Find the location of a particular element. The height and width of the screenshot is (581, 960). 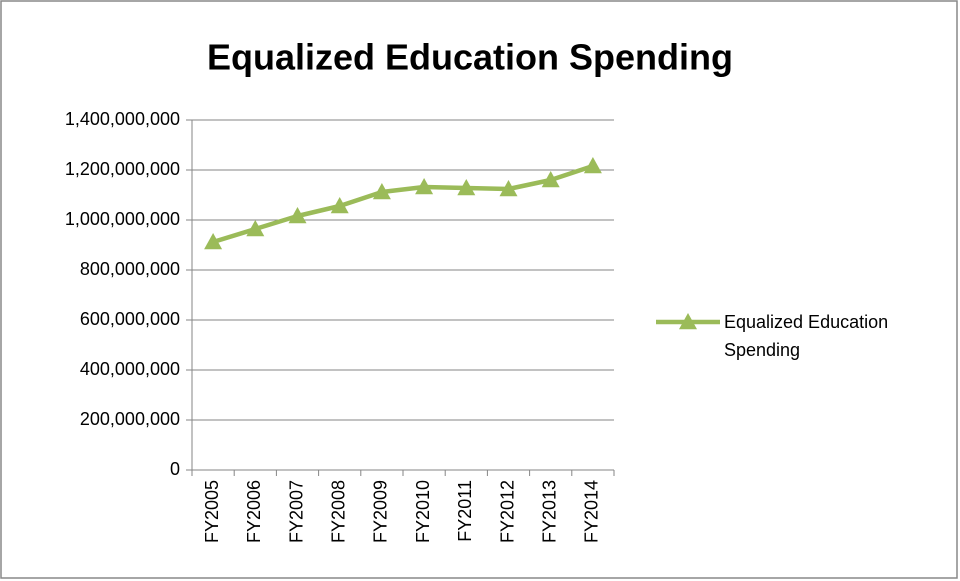

chart-title: Equalized Education Spending is located at coordinates (470, 57).